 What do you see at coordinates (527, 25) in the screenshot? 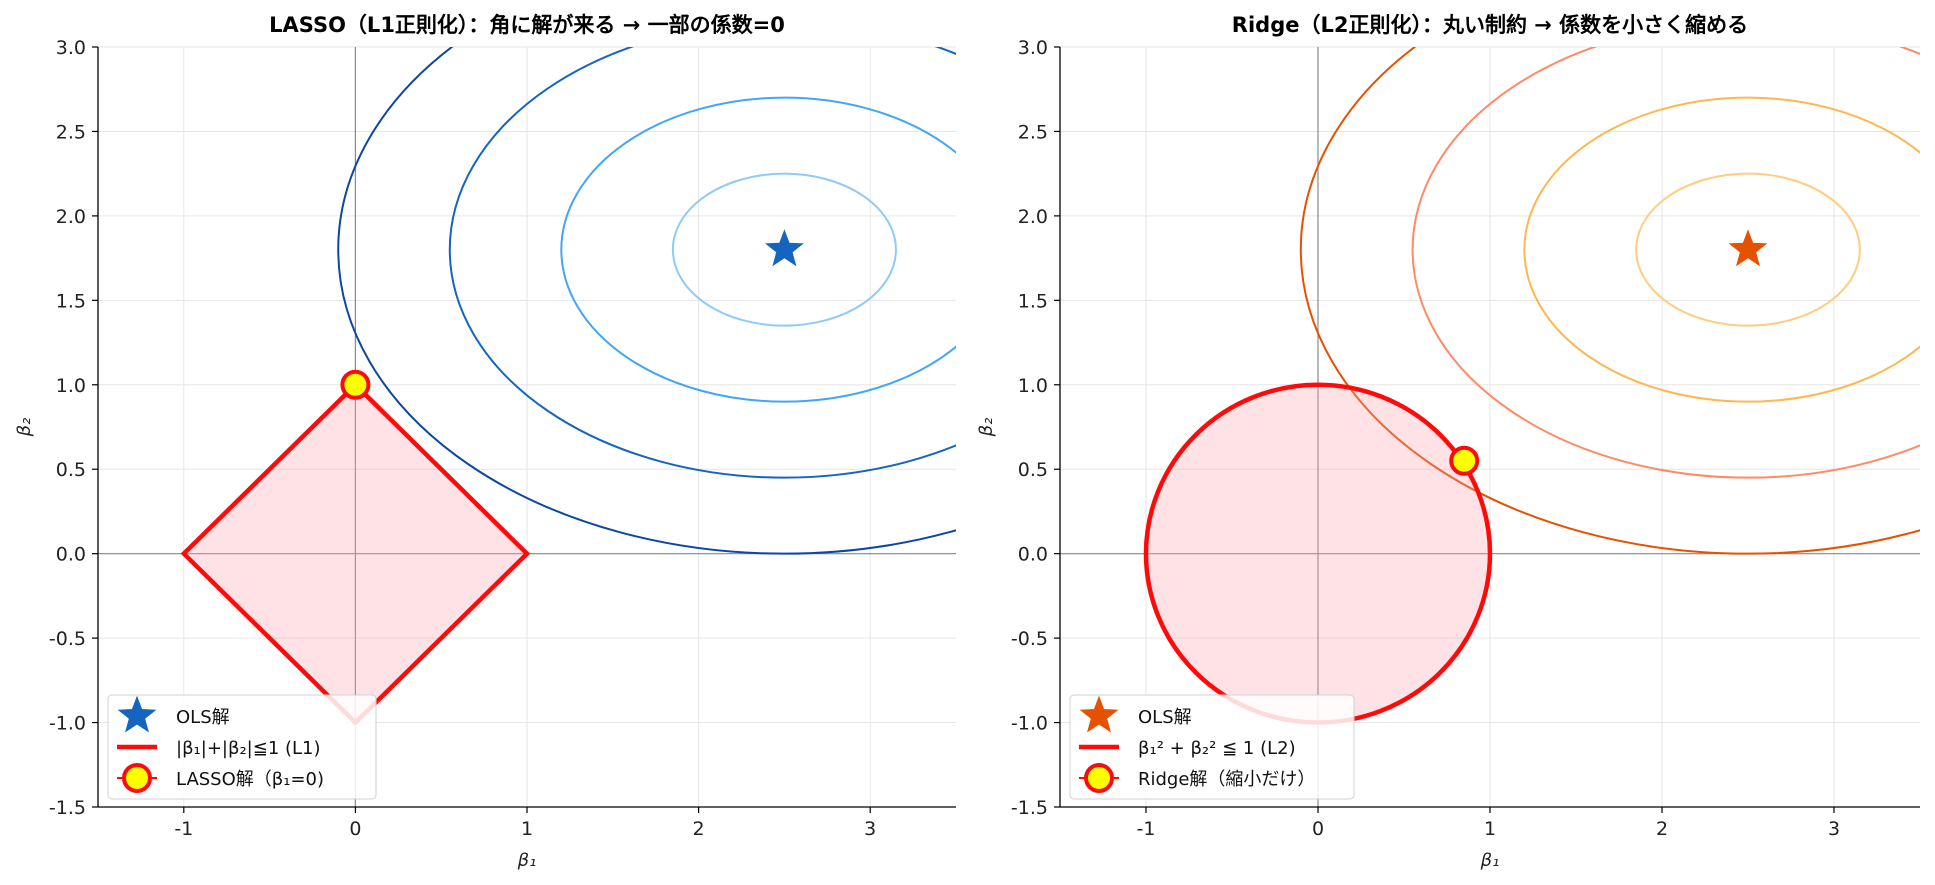
I see `lasso-title: LASSO（L1正則化）：角に解が来る → 一部の係数=0` at bounding box center [527, 25].